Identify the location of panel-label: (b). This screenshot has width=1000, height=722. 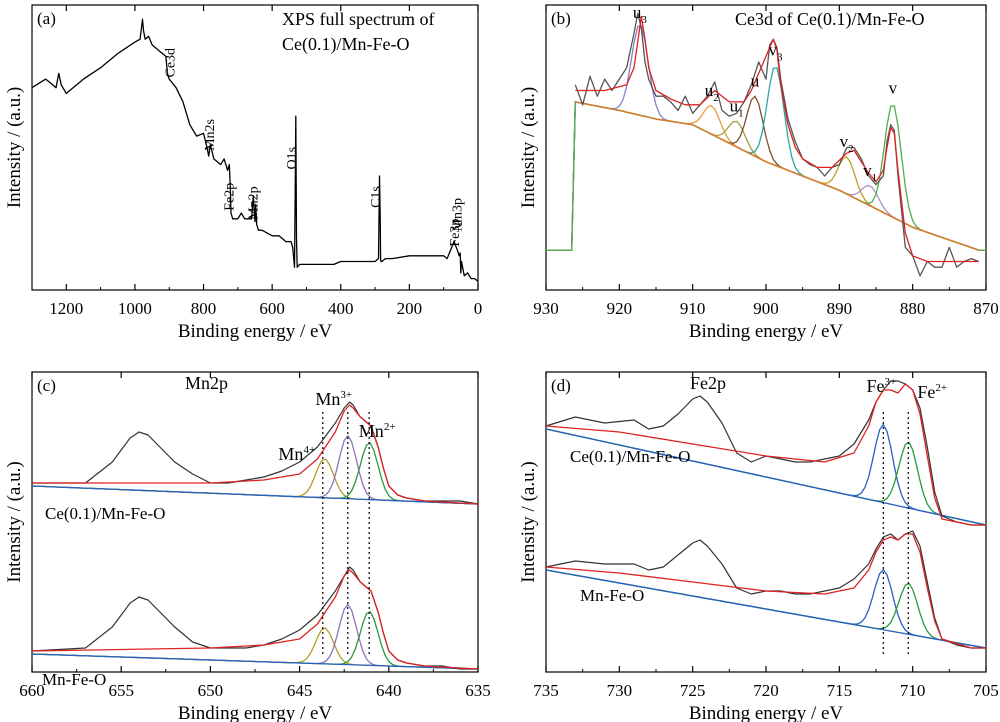
(561, 18).